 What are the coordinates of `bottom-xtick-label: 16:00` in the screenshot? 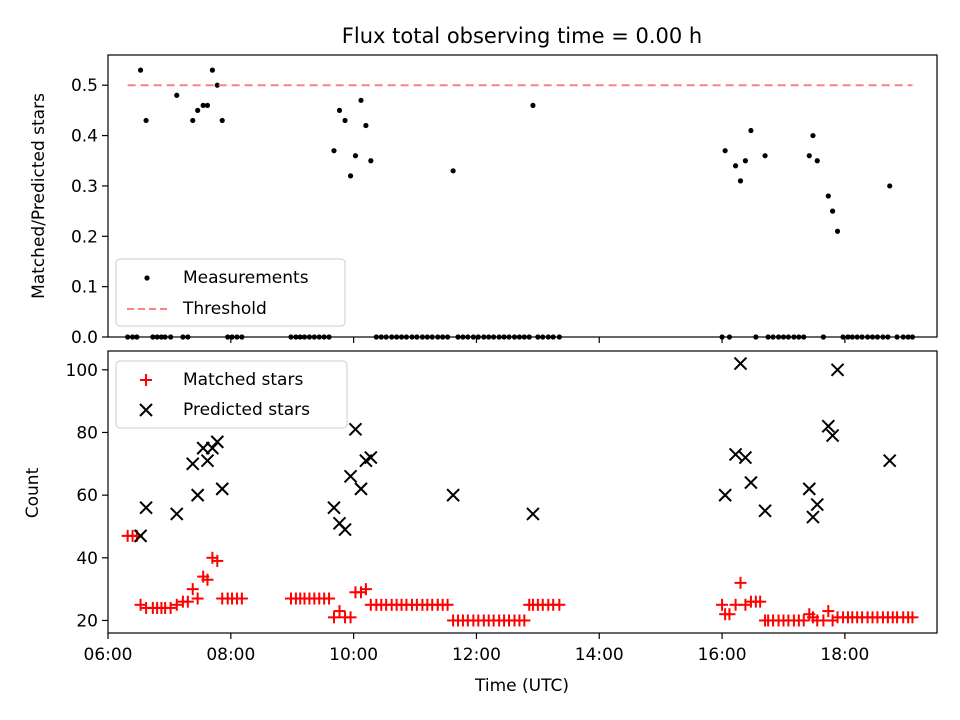 It's located at (722, 655).